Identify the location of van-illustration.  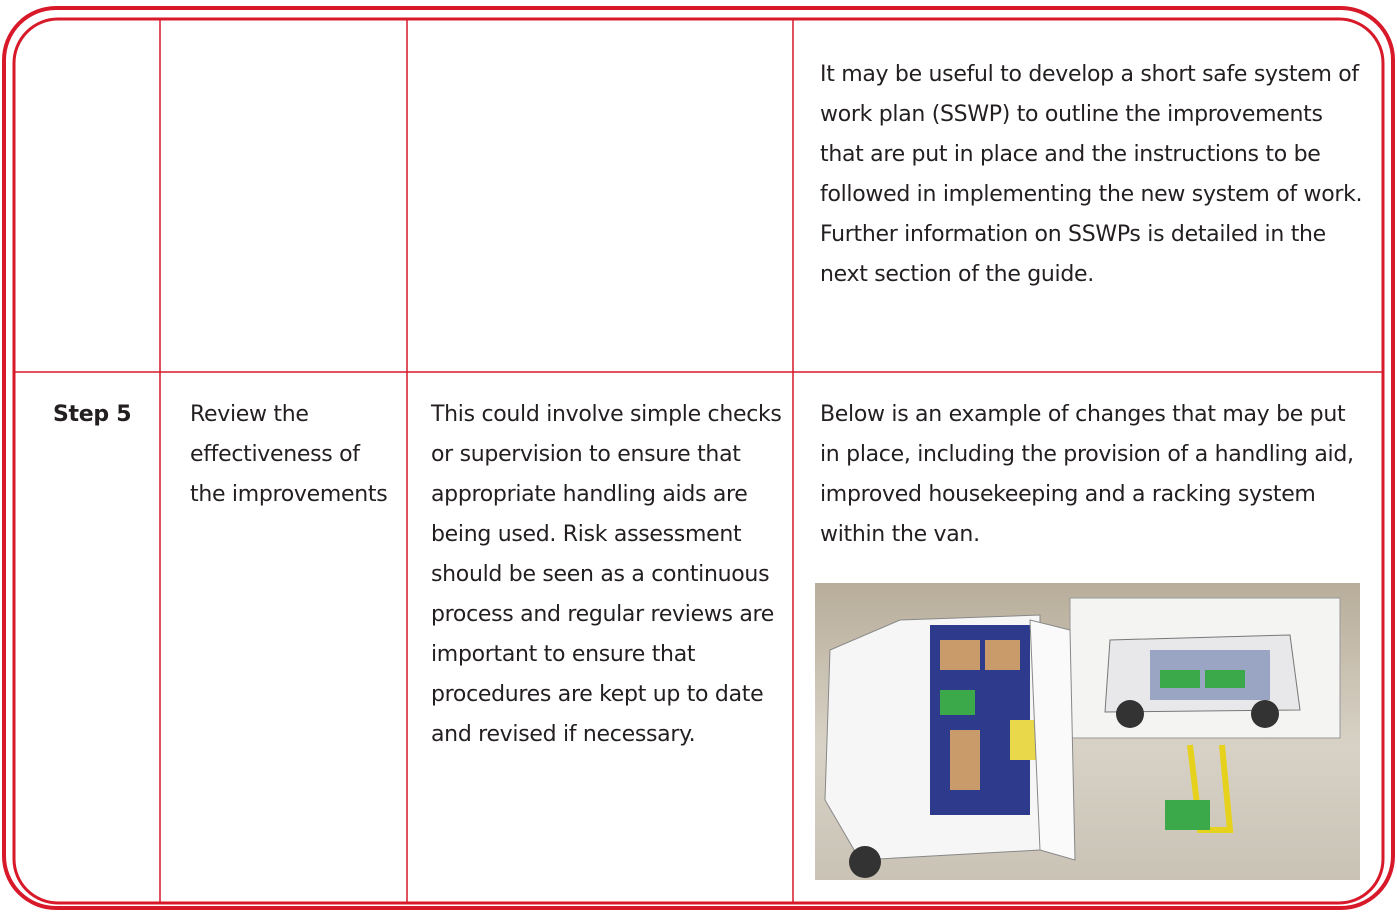
(1087, 731).